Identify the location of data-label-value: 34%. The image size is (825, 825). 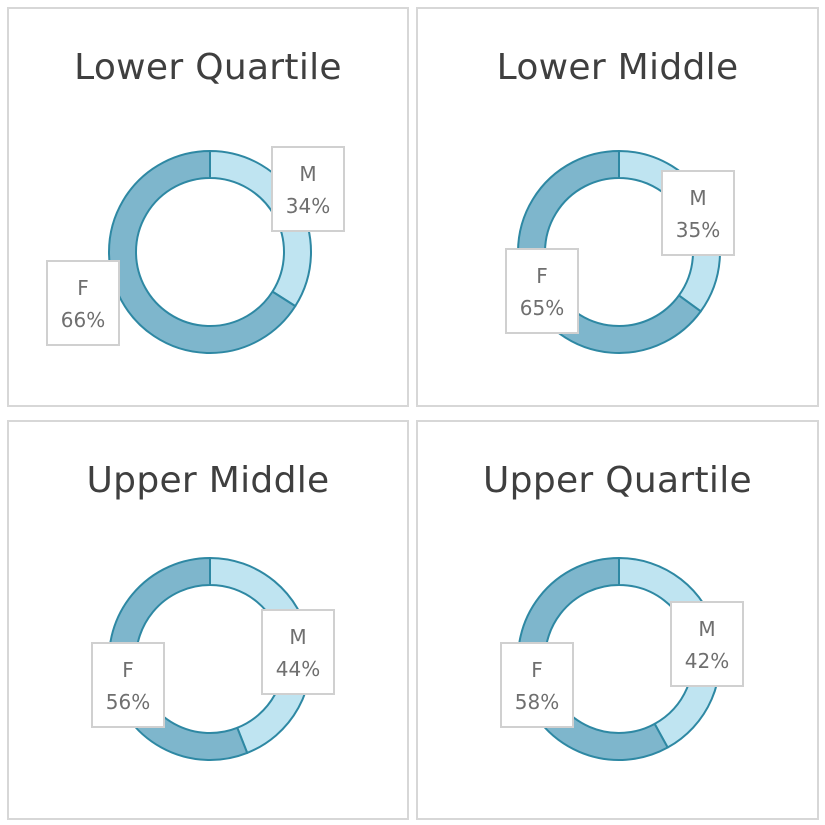
(308, 206).